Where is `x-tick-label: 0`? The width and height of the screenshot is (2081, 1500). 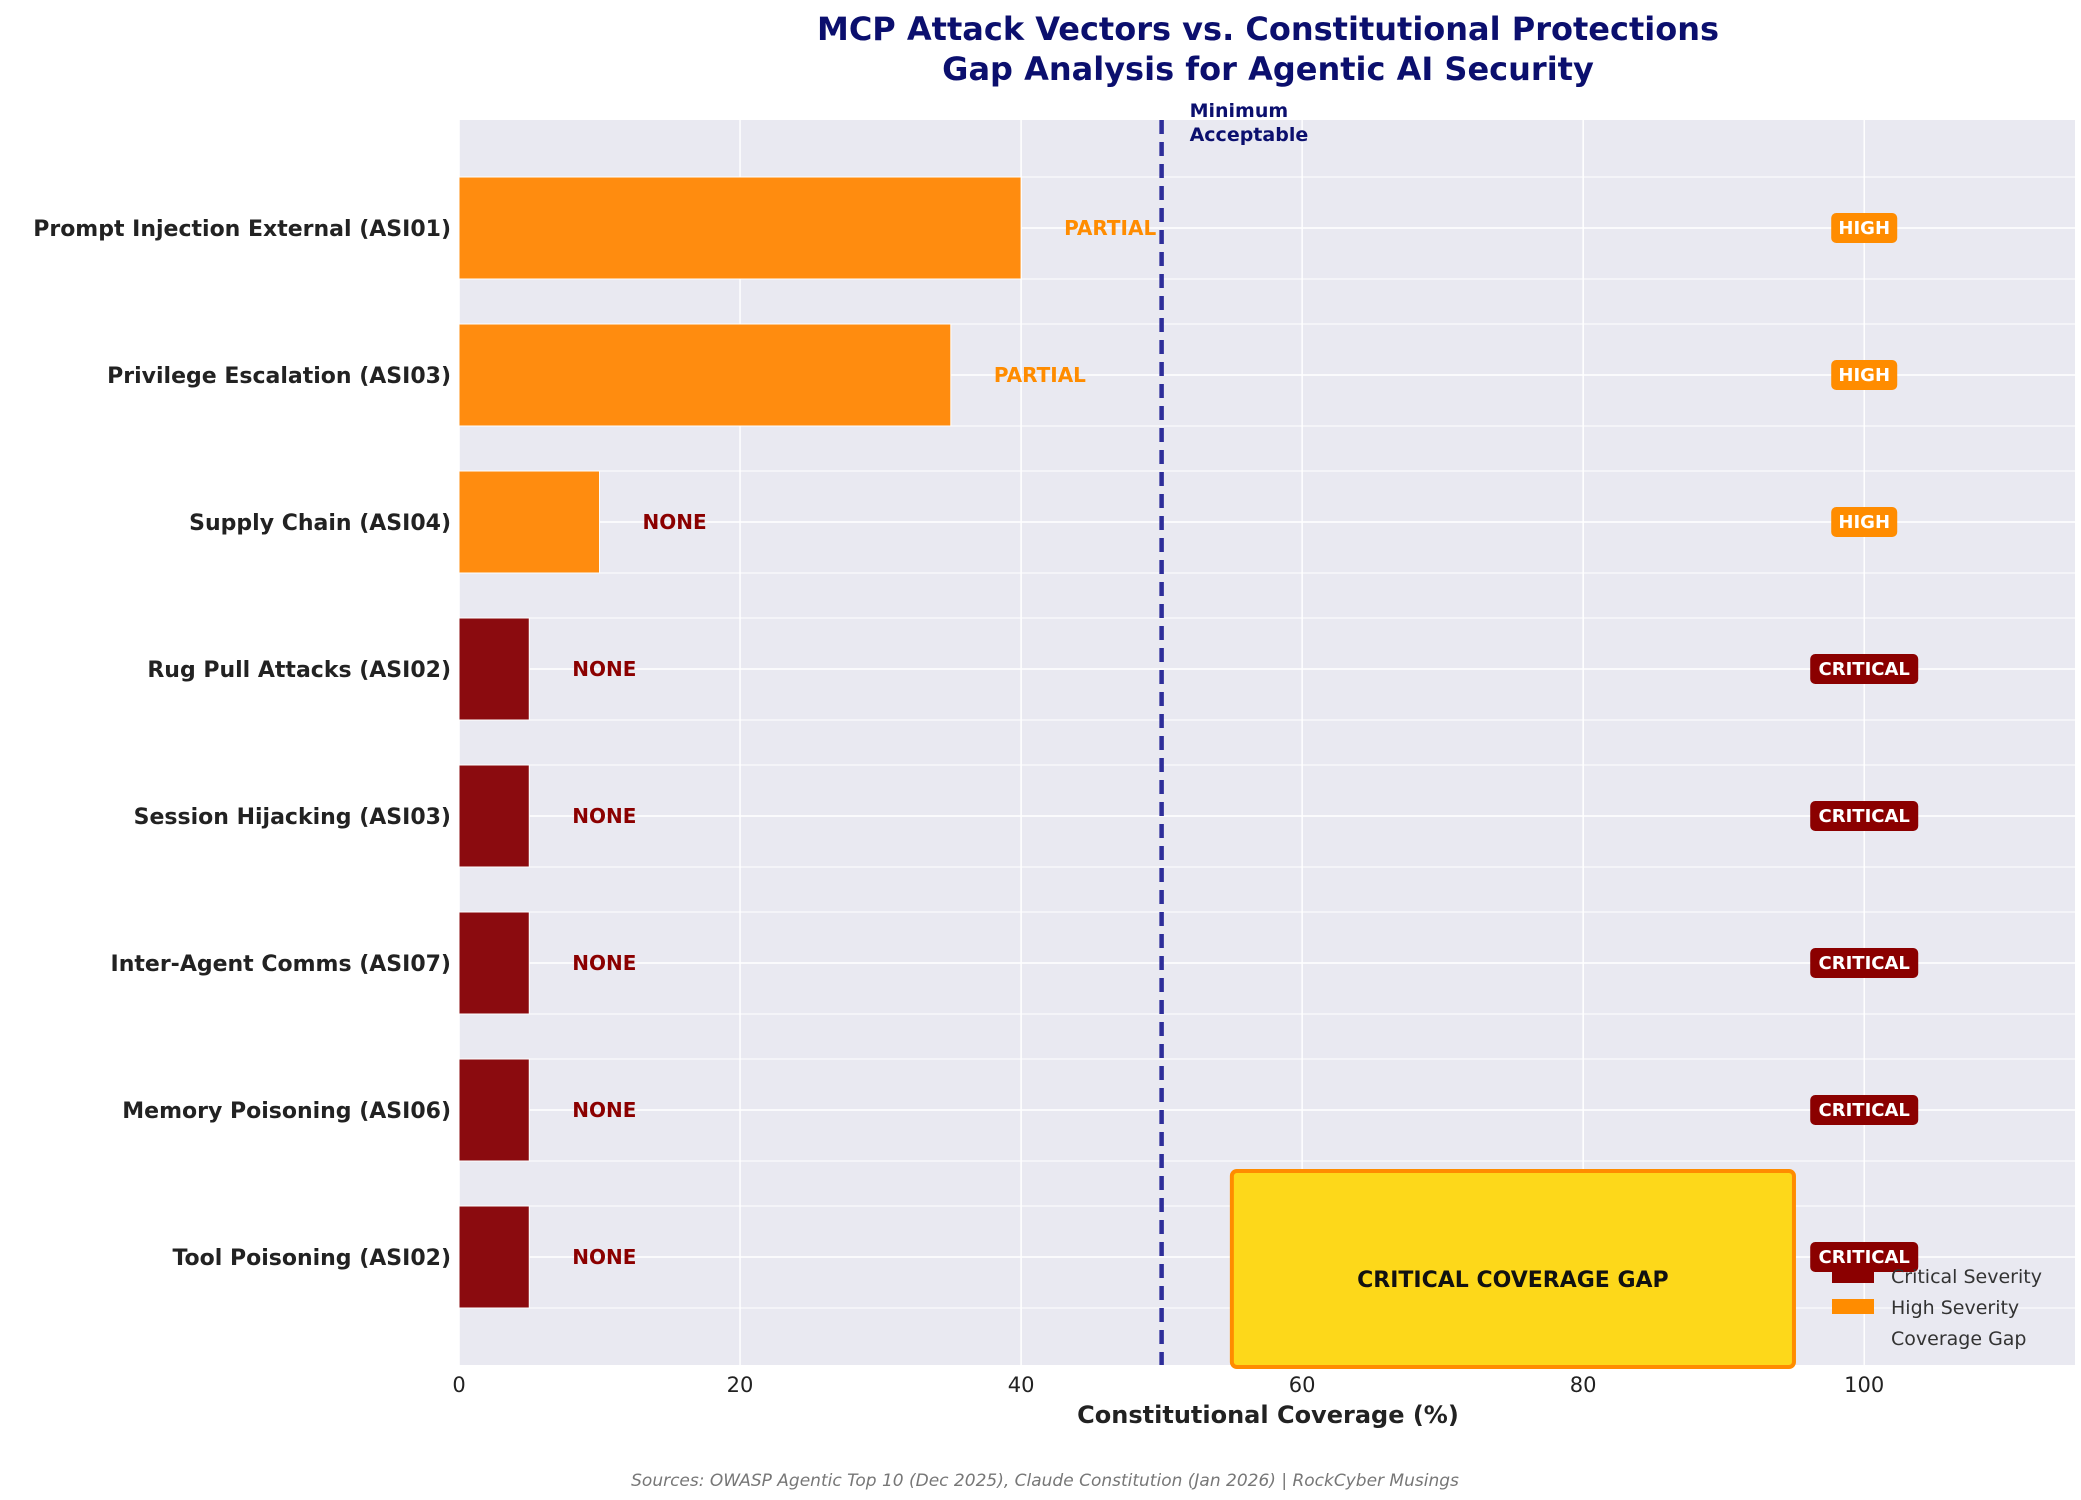 x-tick-label: 0 is located at coordinates (458, 1385).